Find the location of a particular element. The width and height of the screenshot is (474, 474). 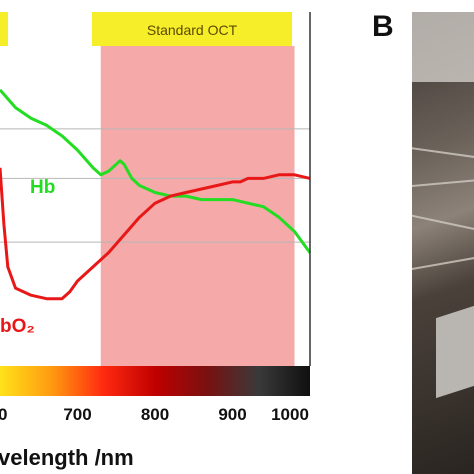

x-tick-label: 0 is located at coordinates (3, 414).